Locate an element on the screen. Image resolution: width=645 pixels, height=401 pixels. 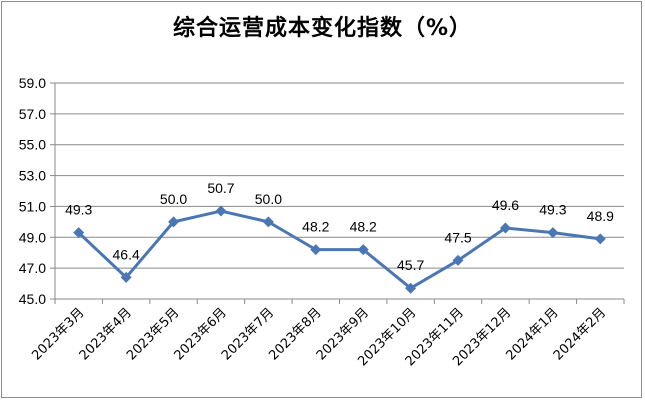
y-tick-label: 59.0 is located at coordinates (32, 83).